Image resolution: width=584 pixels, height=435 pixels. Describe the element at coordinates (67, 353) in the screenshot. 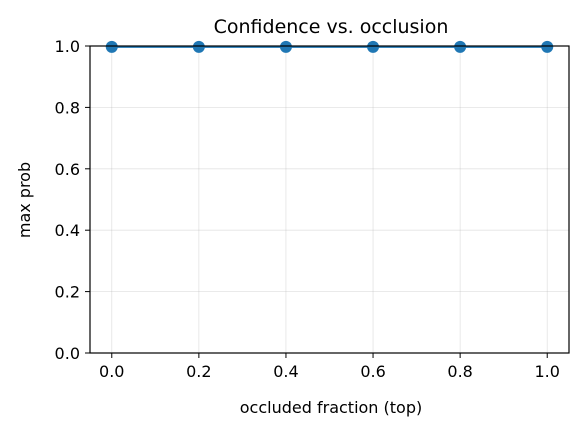

I see `y-tick-label: 0.0` at that location.